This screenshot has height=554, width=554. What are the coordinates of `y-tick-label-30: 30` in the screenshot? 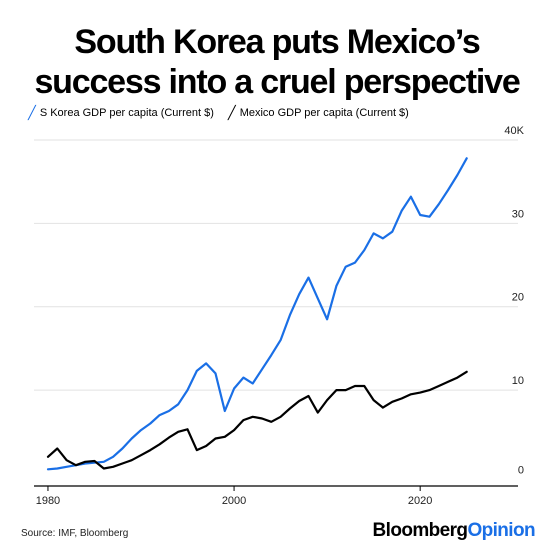 It's located at (518, 214).